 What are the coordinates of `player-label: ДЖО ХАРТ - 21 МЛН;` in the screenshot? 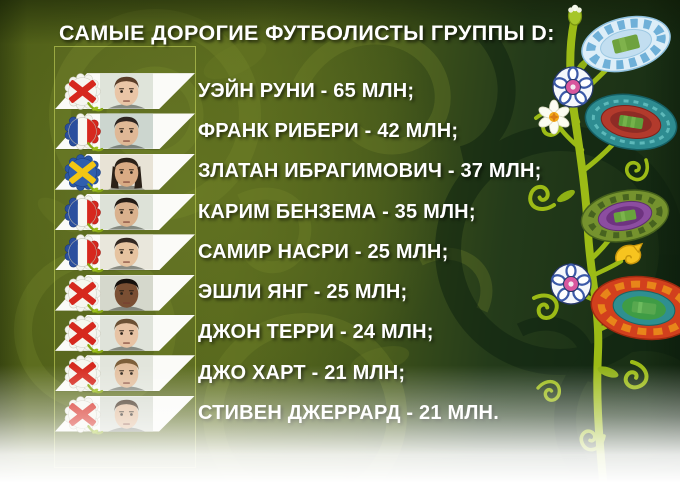 It's located at (302, 372).